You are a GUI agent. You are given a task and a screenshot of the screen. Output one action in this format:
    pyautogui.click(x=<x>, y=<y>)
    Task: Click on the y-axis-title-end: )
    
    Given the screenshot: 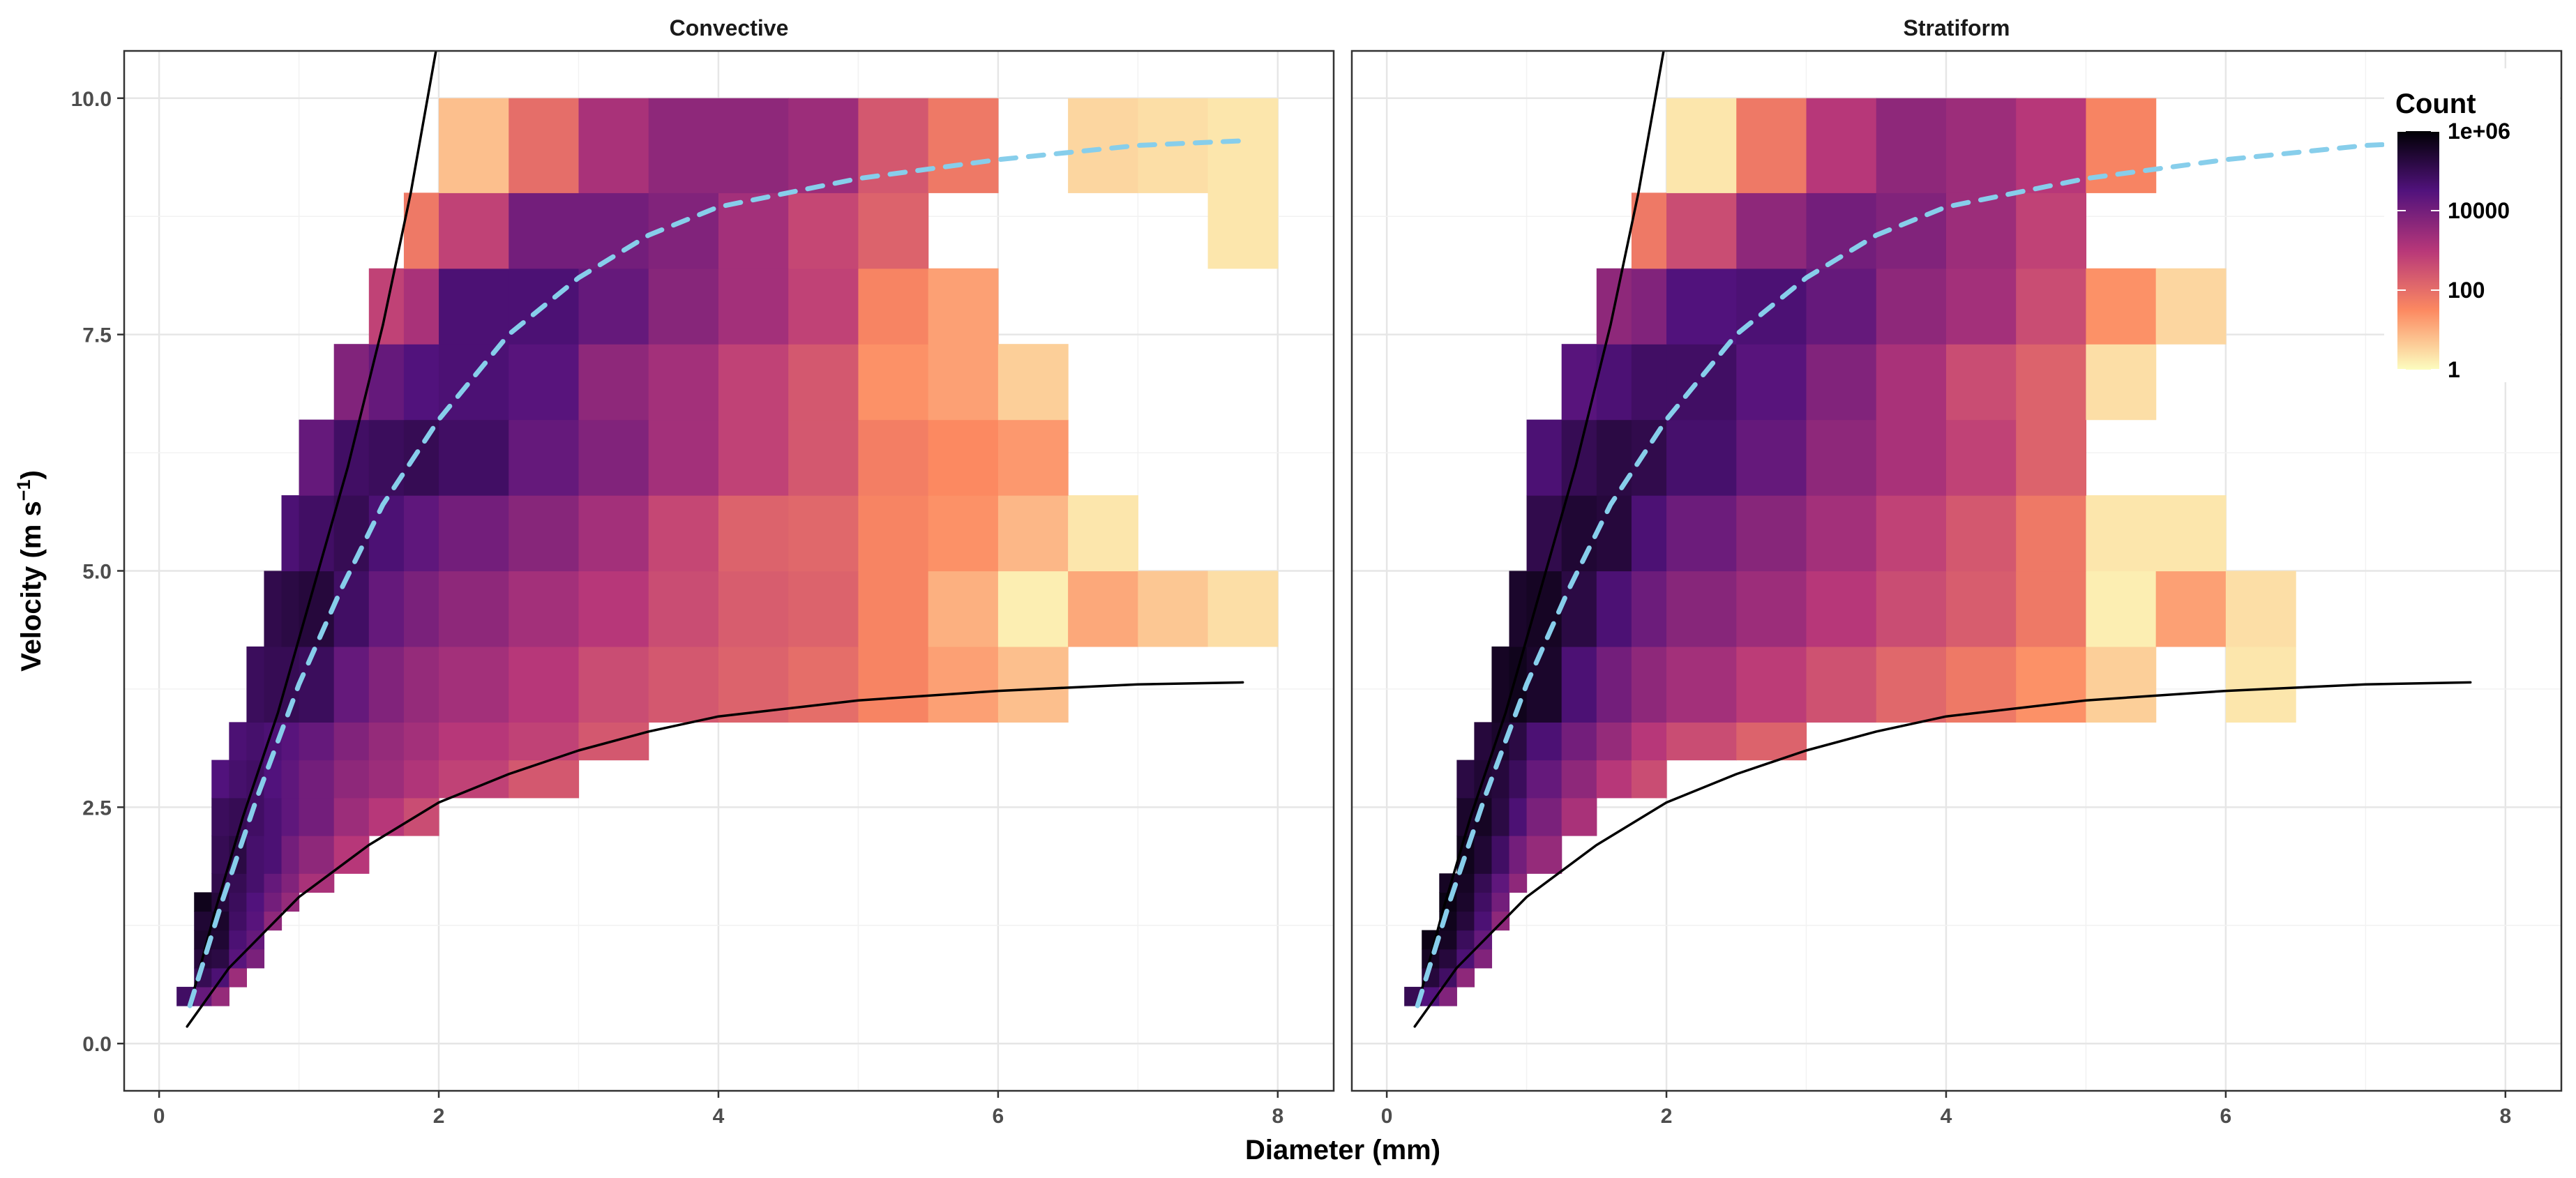 What is the action you would take?
    pyautogui.click(x=31, y=474)
    